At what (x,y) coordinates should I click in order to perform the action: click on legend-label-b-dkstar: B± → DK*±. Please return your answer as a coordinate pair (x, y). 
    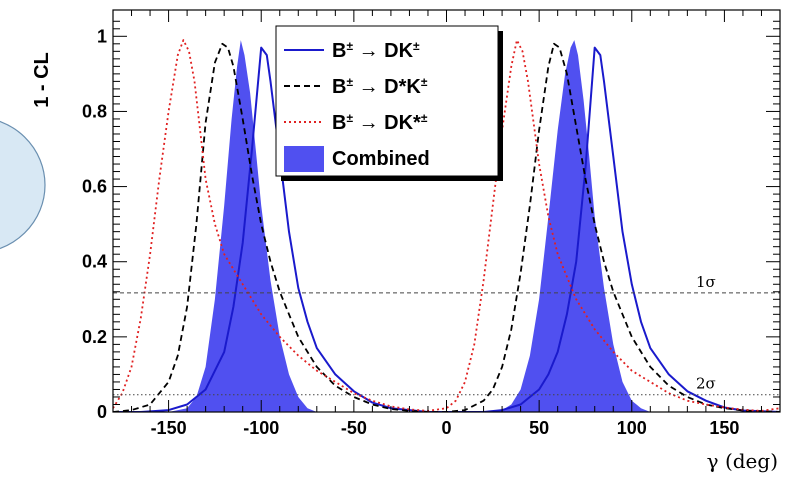
    Looking at the image, I should click on (380, 122).